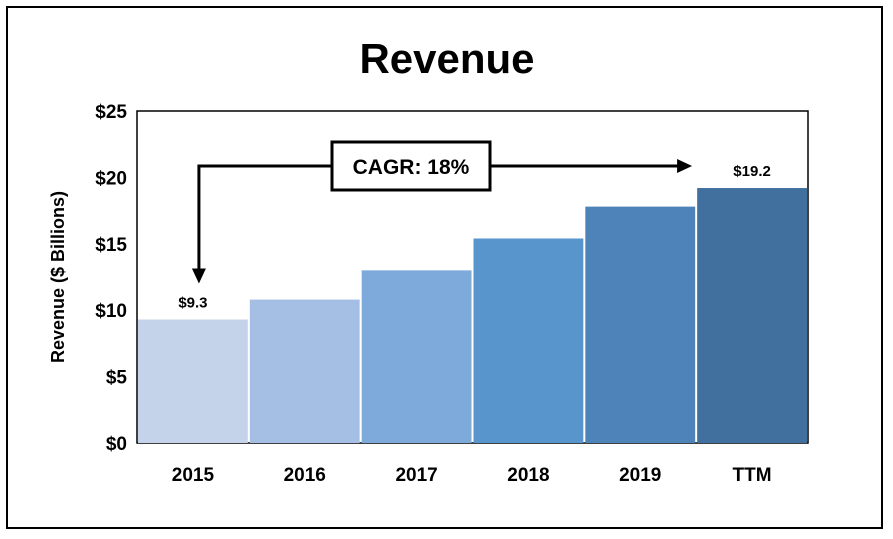  Describe the element at coordinates (305, 475) in the screenshot. I see `x-tick-label: 2016` at that location.